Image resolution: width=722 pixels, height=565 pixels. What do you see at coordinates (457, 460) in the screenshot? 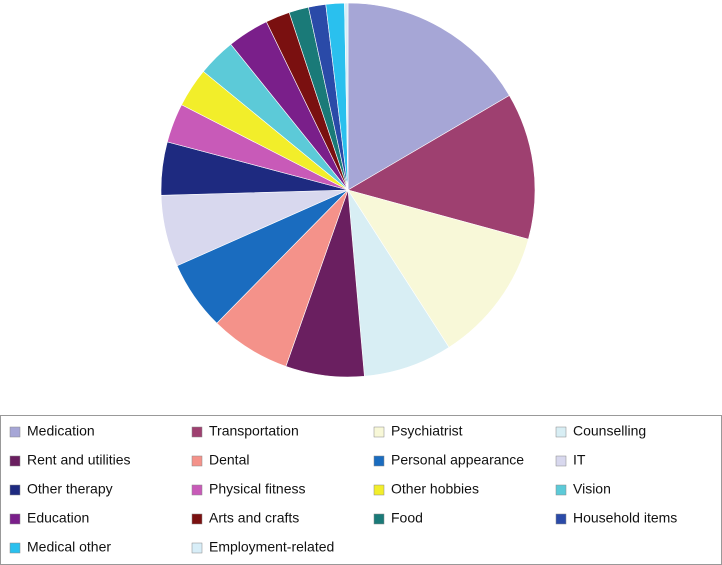
I see `legend-label: Personal appearance` at bounding box center [457, 460].